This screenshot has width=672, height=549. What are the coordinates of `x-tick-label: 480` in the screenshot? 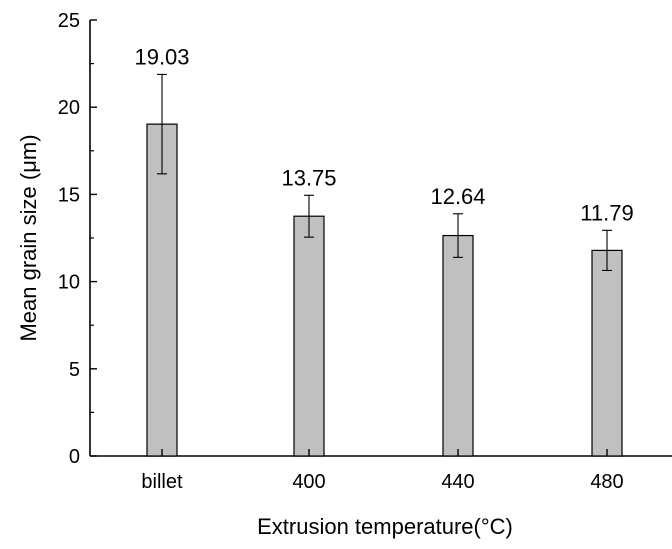 It's located at (606, 482).